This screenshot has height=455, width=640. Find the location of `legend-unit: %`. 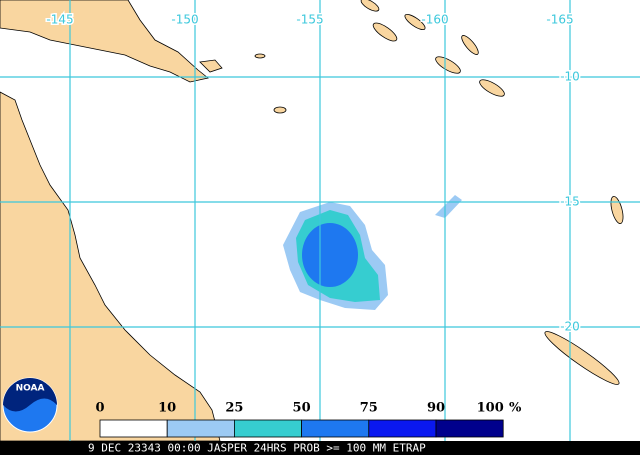

legend-unit: % is located at coordinates (515, 408).